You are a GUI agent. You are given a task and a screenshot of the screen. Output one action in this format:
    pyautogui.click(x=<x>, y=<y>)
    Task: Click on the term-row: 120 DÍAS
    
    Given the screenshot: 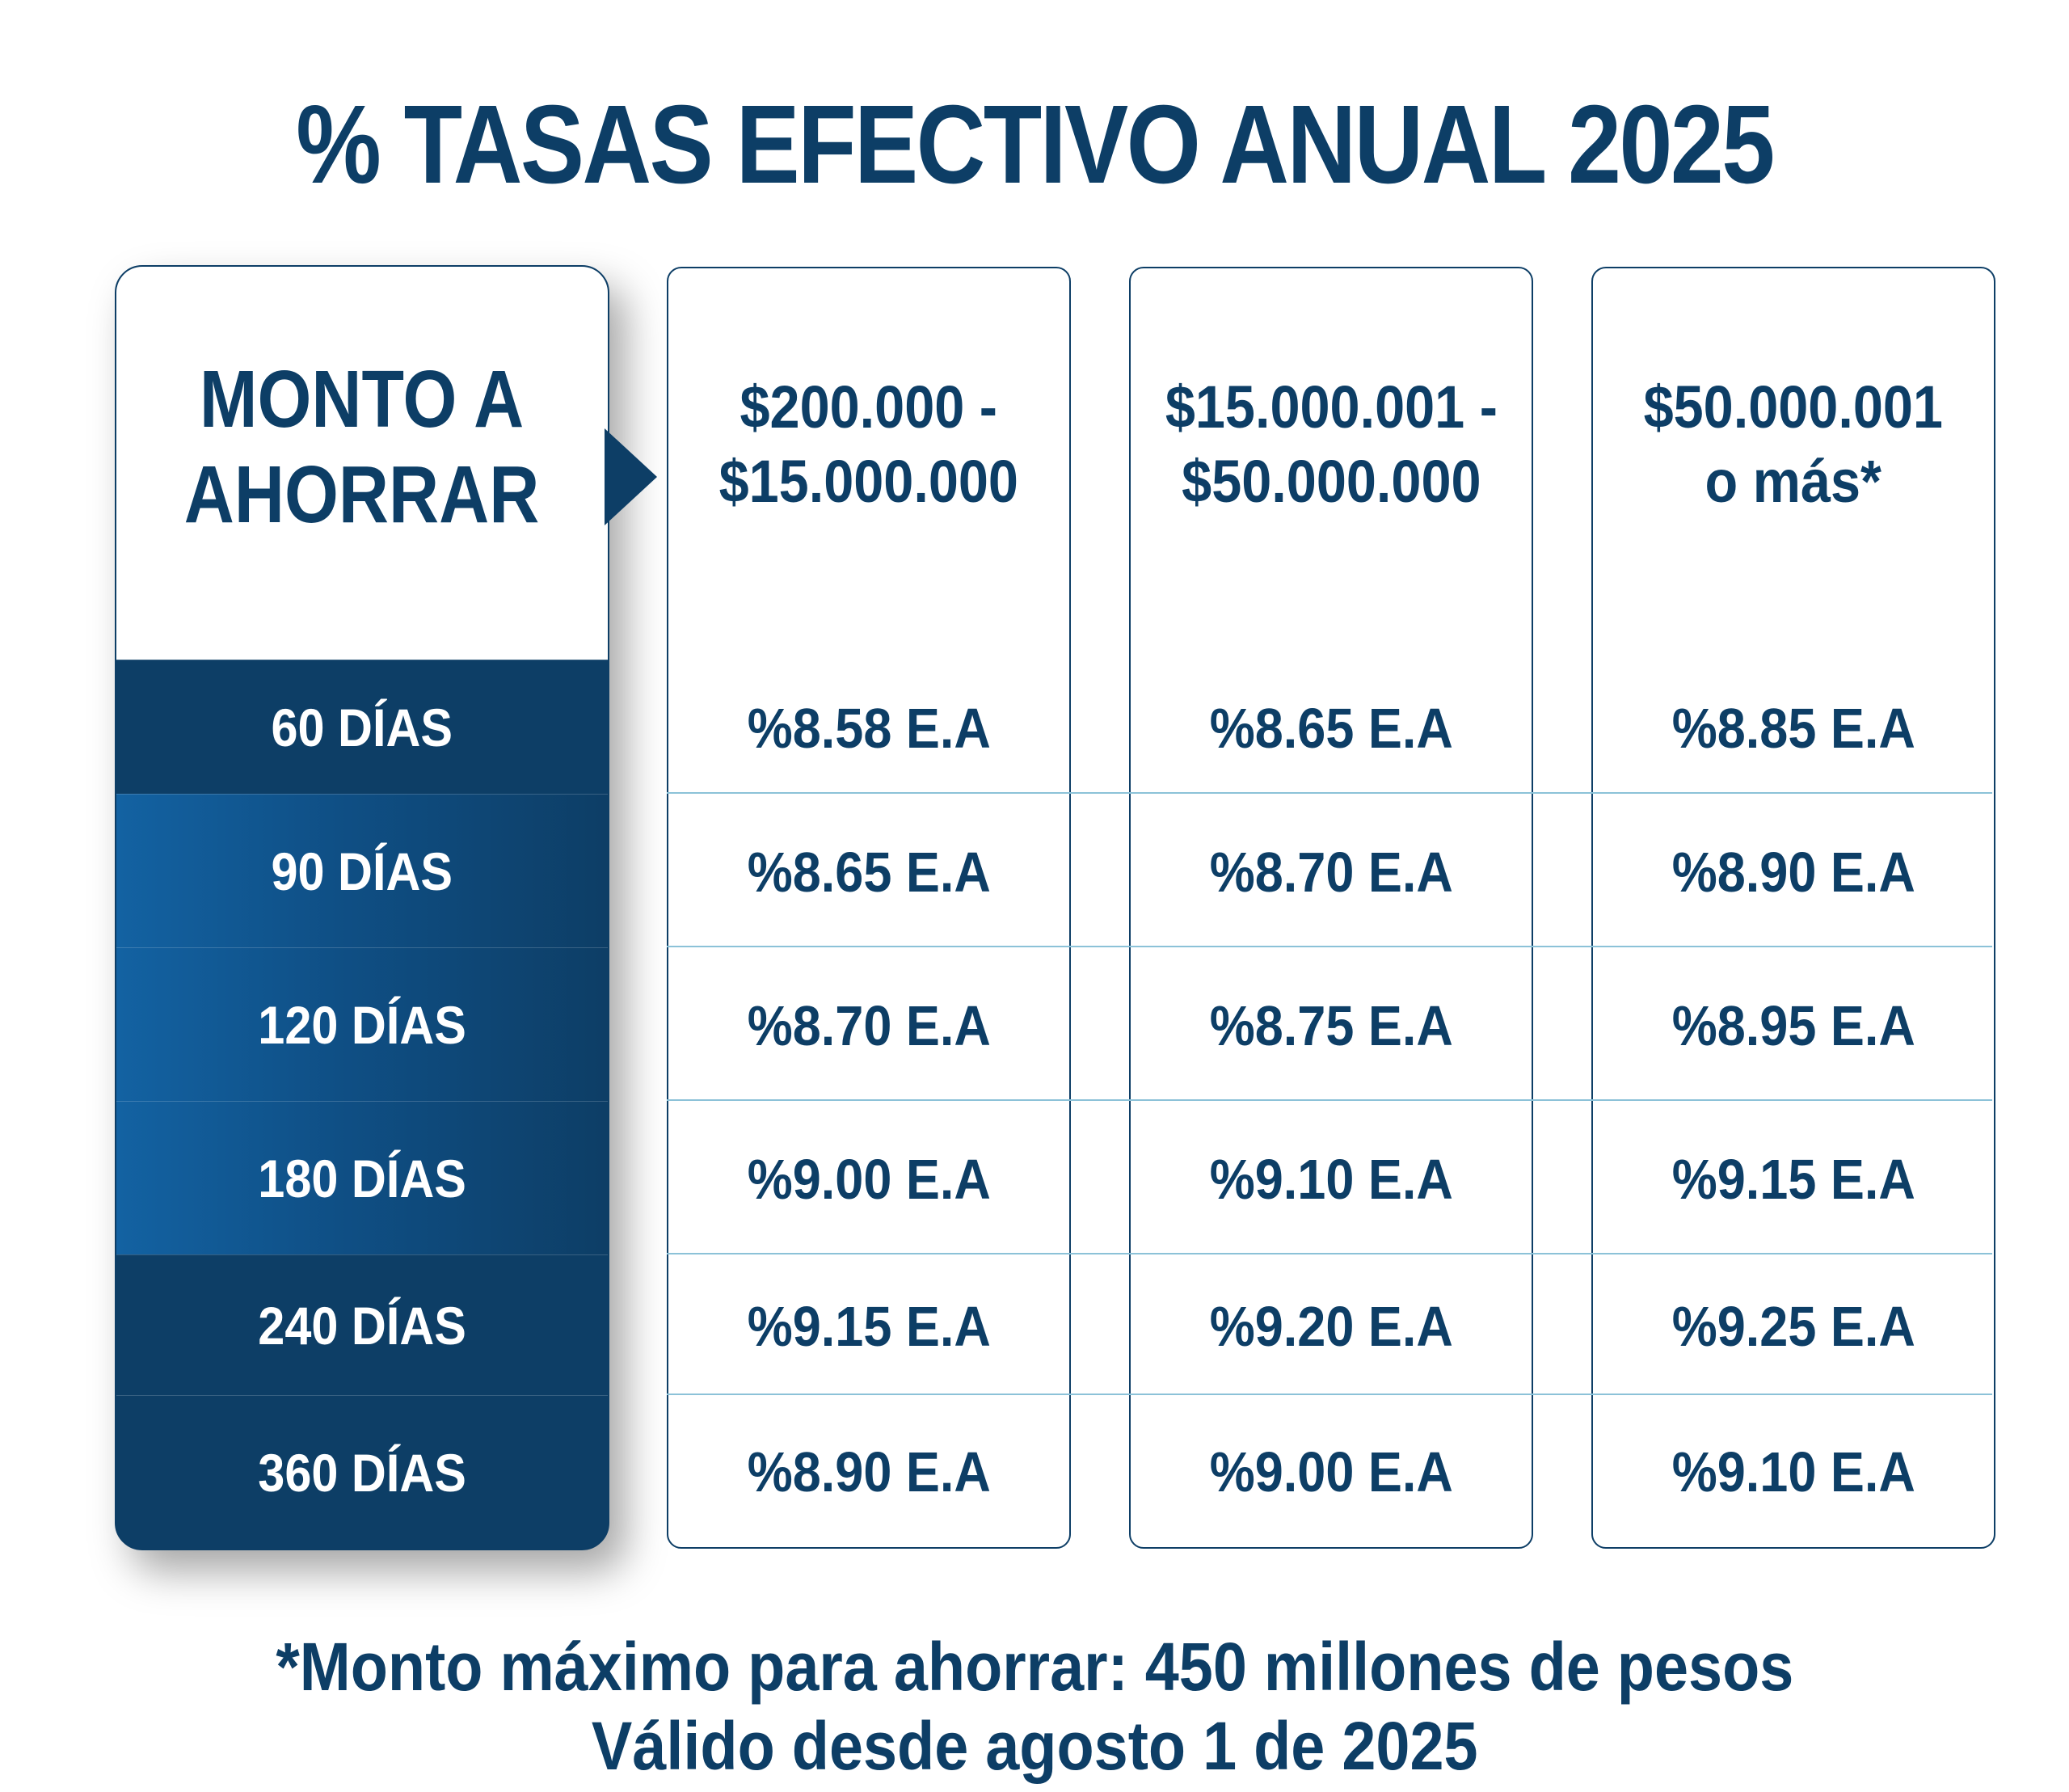 What is the action you would take?
    pyautogui.click(x=362, y=1024)
    